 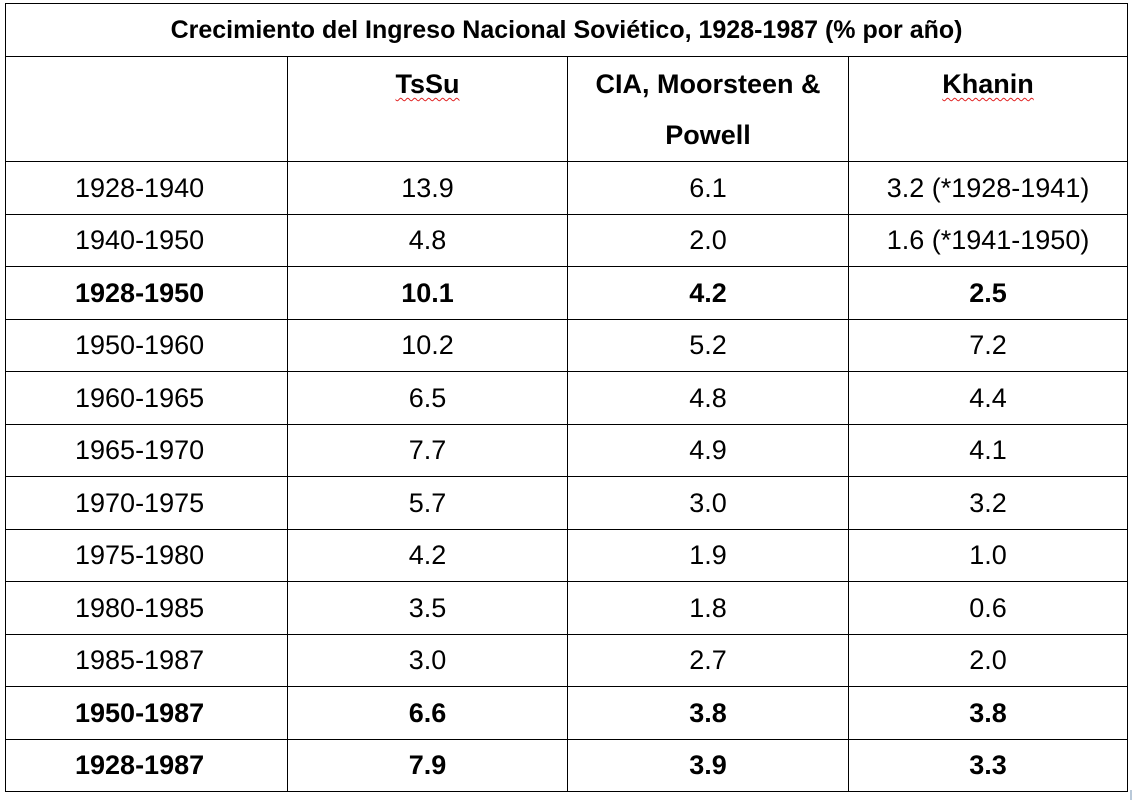 I want to click on header-khanin: Khanin, so click(x=988, y=109).